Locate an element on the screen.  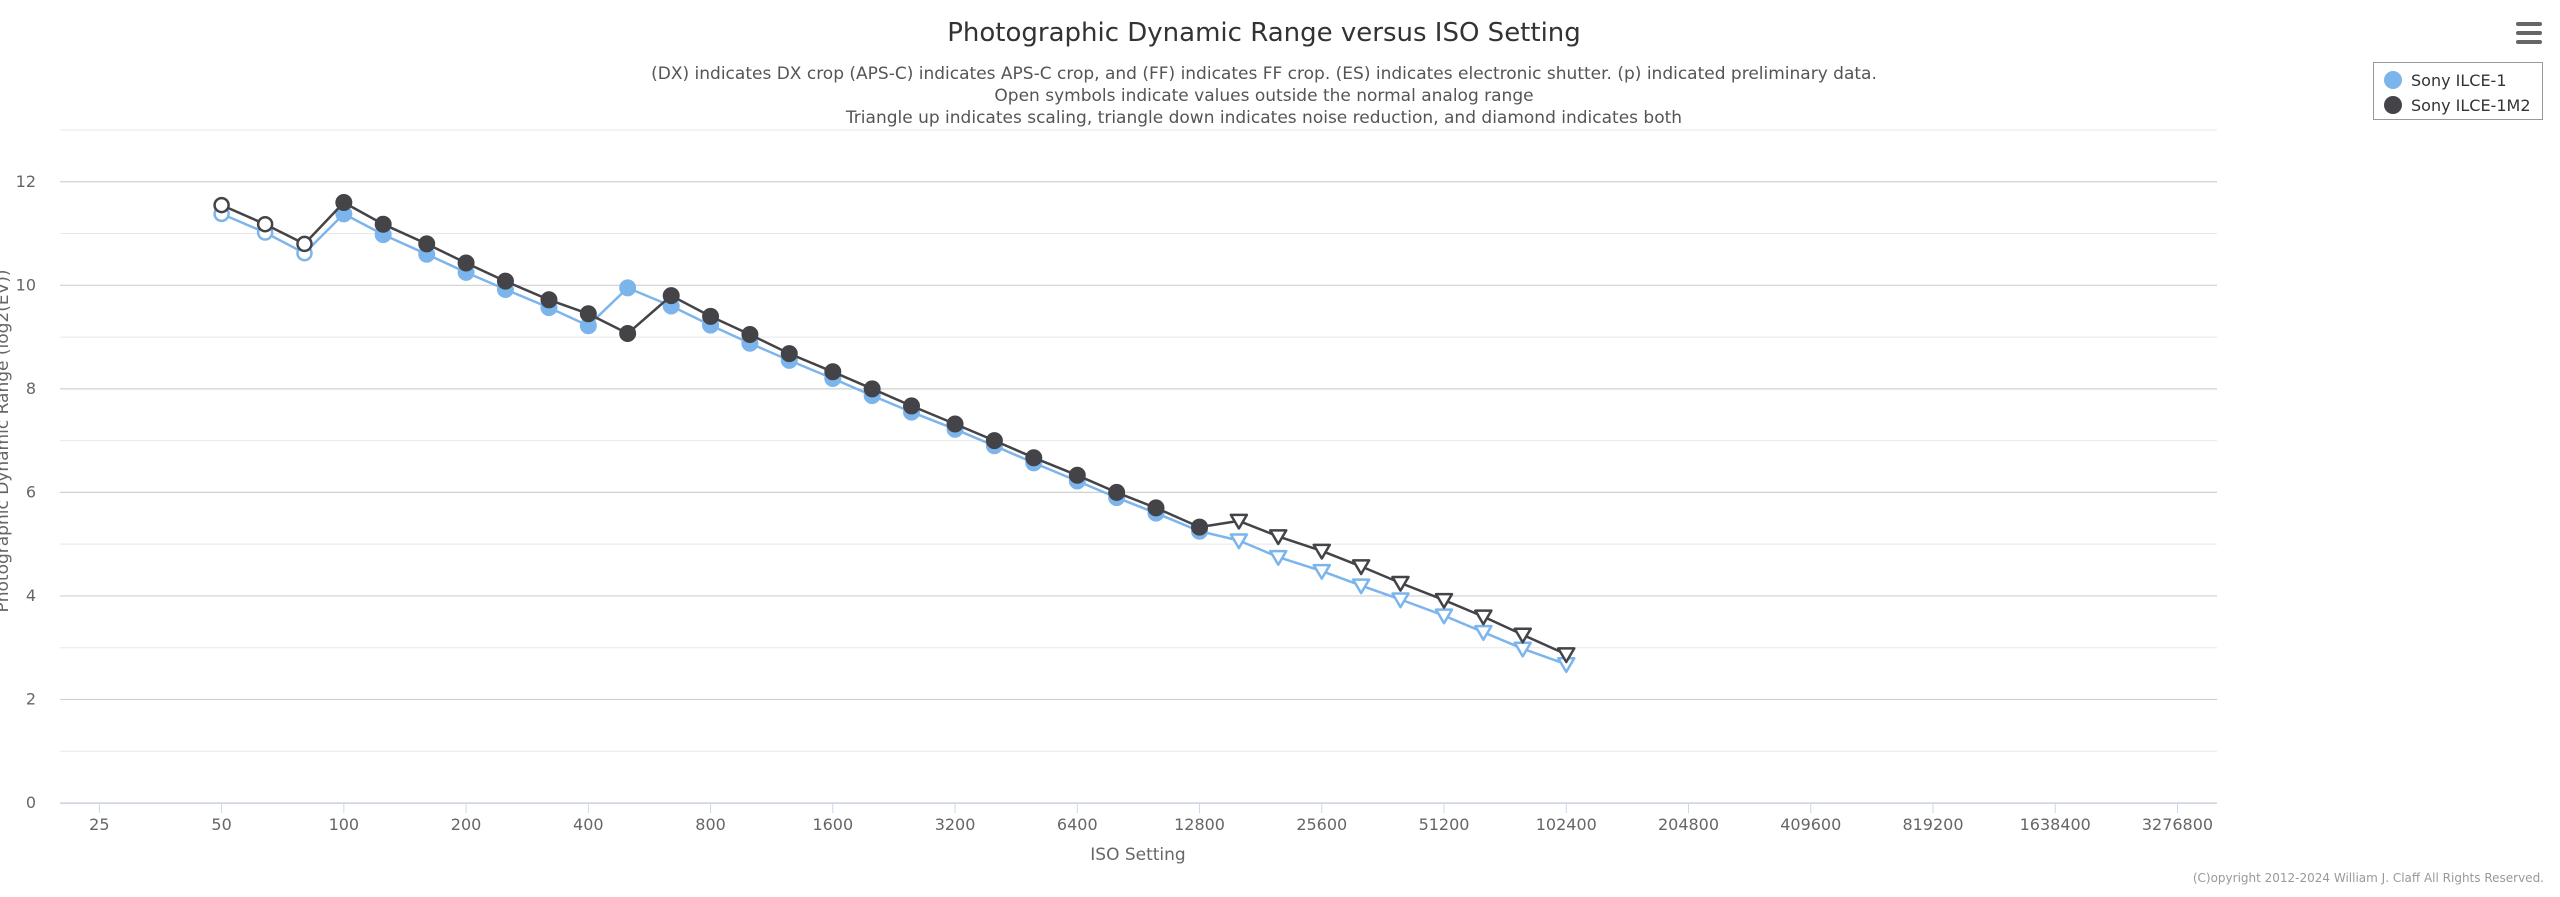
x-tick-label: 204800 is located at coordinates (1688, 824).